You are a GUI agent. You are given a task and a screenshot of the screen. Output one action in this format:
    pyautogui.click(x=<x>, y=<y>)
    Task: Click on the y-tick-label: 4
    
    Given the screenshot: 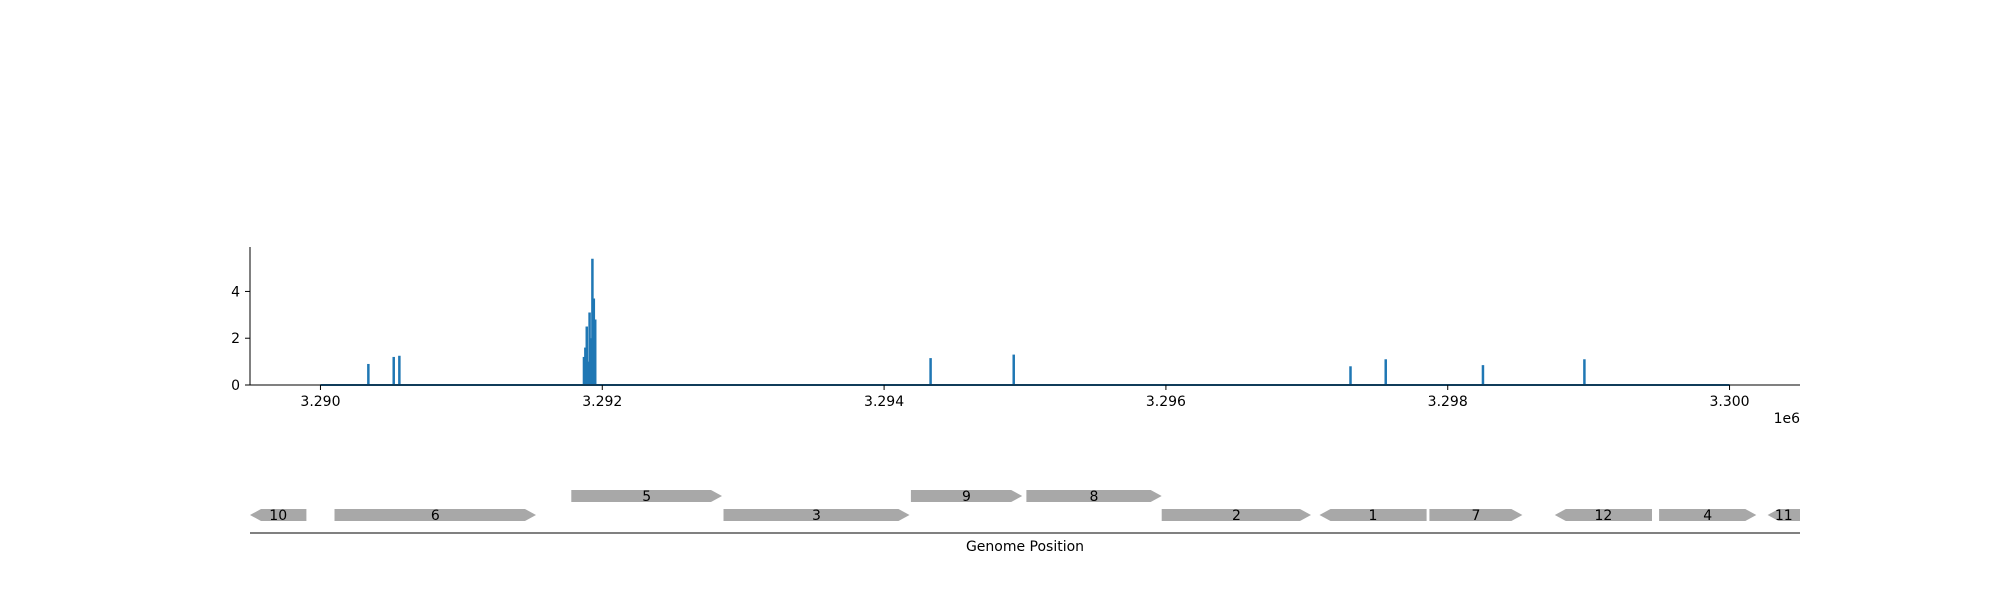 What is the action you would take?
    pyautogui.click(x=235, y=292)
    